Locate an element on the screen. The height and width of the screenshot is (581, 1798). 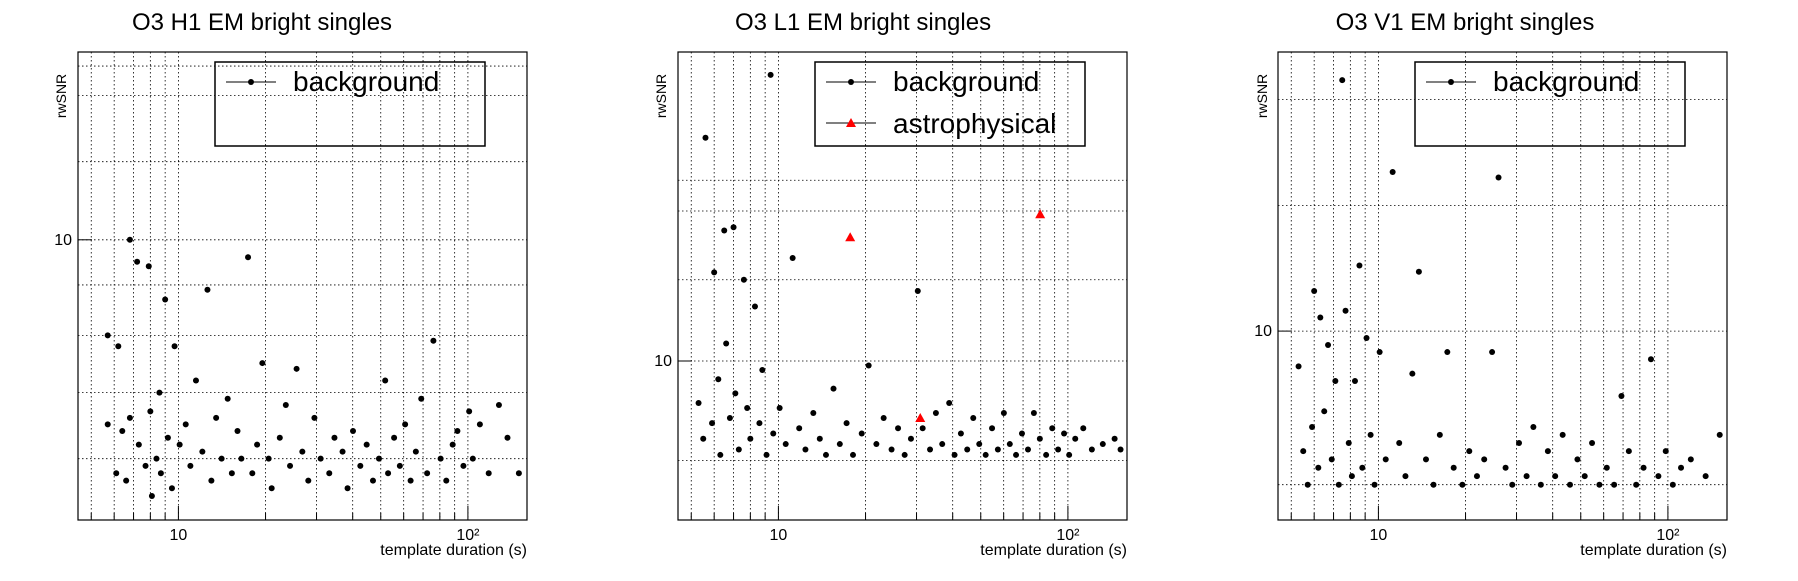
x-tick-label: 10 is located at coordinates (778, 535).